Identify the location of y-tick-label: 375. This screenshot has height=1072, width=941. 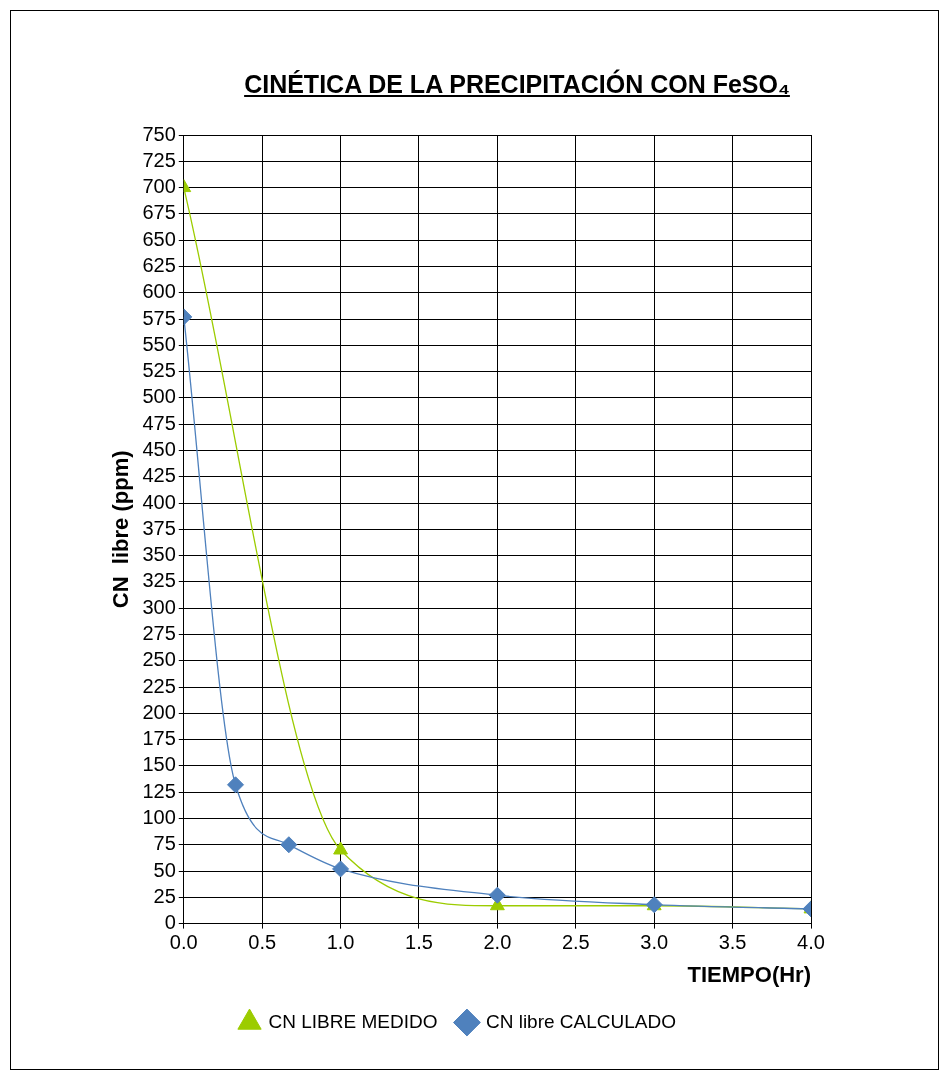
(159, 527).